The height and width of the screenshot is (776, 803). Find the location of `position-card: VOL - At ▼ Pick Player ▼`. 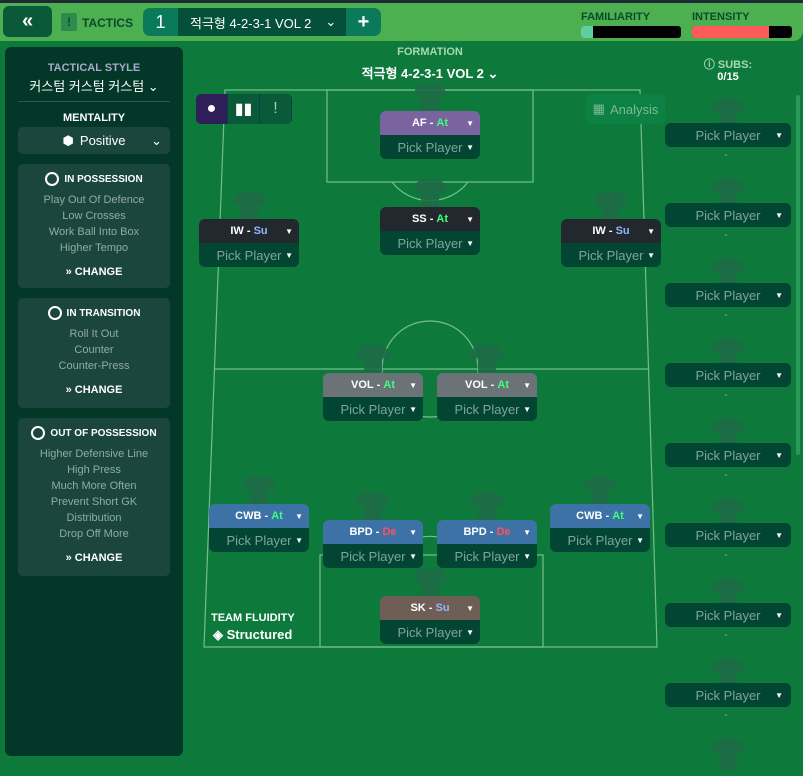

position-card: VOL - At ▼ Pick Player ▼ is located at coordinates (487, 397).